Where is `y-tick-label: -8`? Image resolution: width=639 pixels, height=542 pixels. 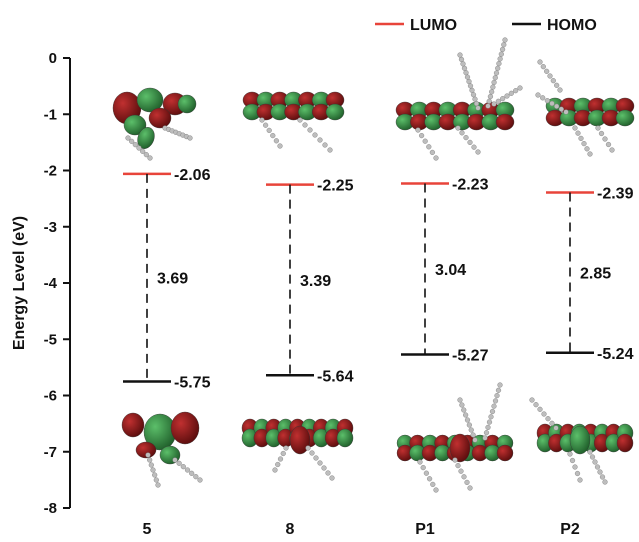
y-tick-label: -8 is located at coordinates (50, 508).